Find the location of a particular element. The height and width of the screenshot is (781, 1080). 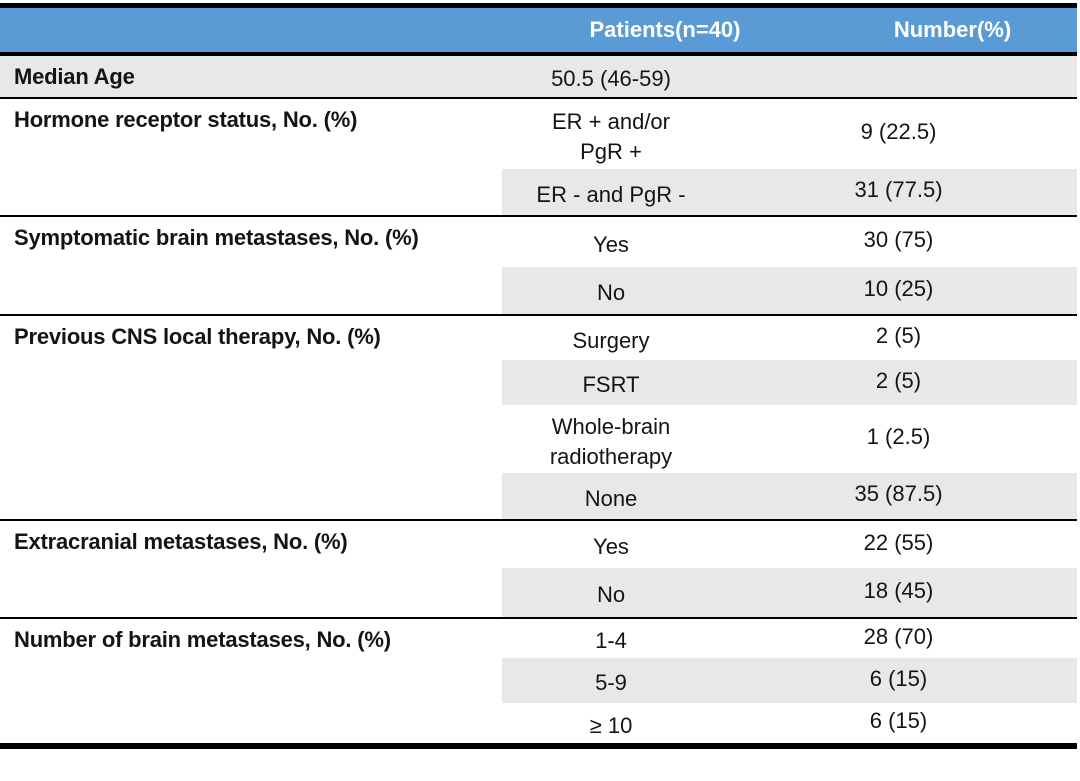

patients-cell: 5-9 is located at coordinates (611, 680).